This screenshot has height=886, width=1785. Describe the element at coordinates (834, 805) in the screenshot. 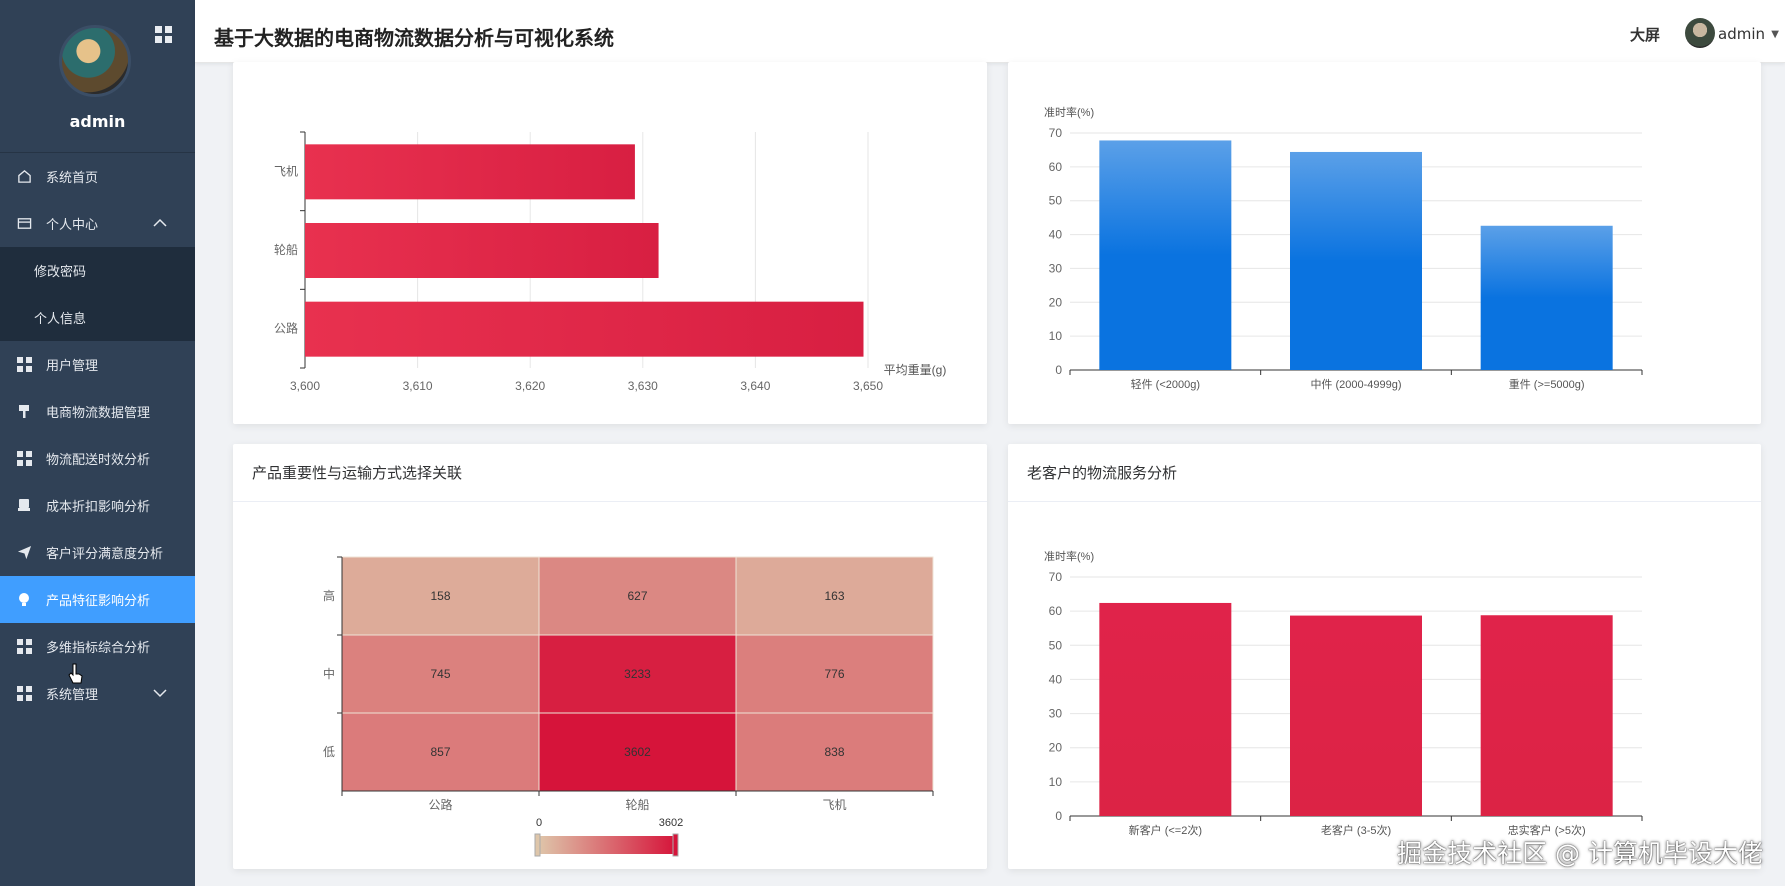

I see `x-tick-label: 飞机` at that location.